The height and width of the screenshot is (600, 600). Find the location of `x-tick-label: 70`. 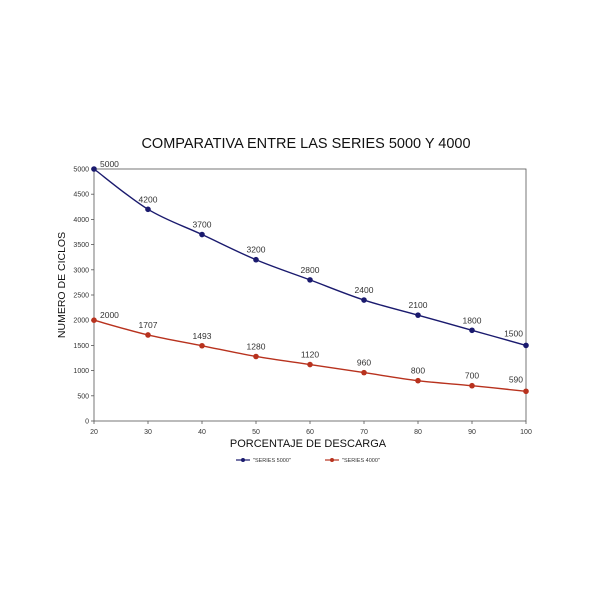

x-tick-label: 70 is located at coordinates (364, 432).